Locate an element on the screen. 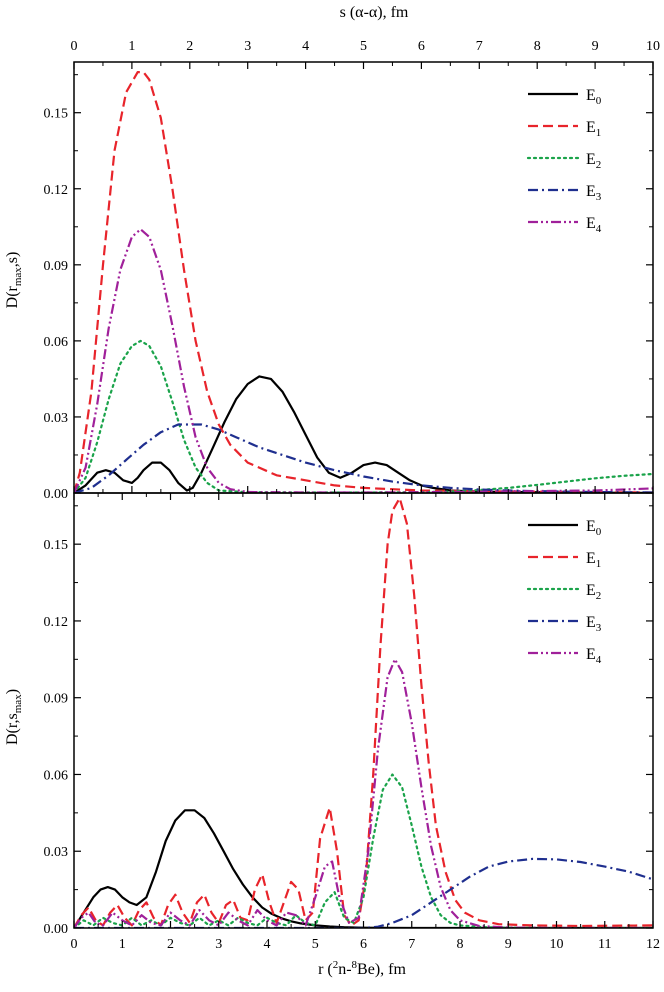  top-xtick-label: 6 is located at coordinates (421, 46).